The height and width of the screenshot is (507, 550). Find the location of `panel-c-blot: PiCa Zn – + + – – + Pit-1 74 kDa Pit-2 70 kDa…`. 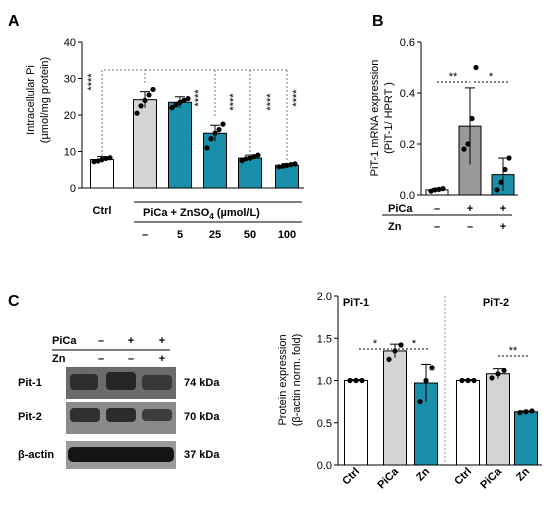

panel-c-blot: PiCa Zn – + + – – + Pit-1 74 kDa Pit-2 70 kDa… is located at coordinates (119, 402).